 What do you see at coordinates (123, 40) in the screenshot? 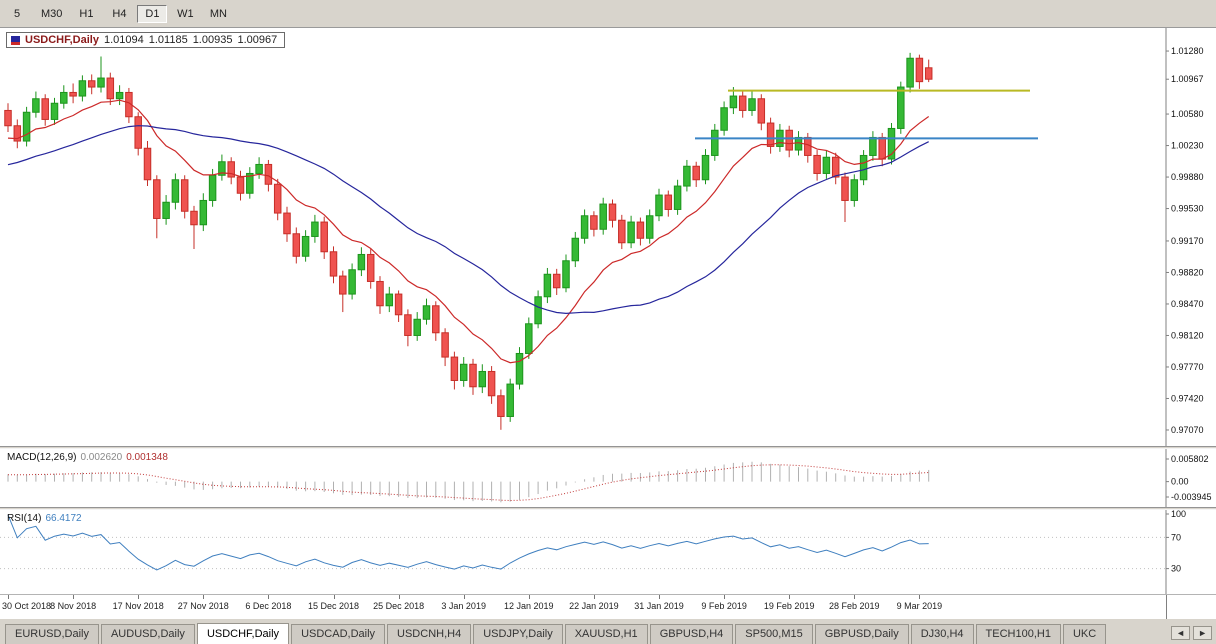
I see `ohlc-open: 1.01094` at bounding box center [123, 40].